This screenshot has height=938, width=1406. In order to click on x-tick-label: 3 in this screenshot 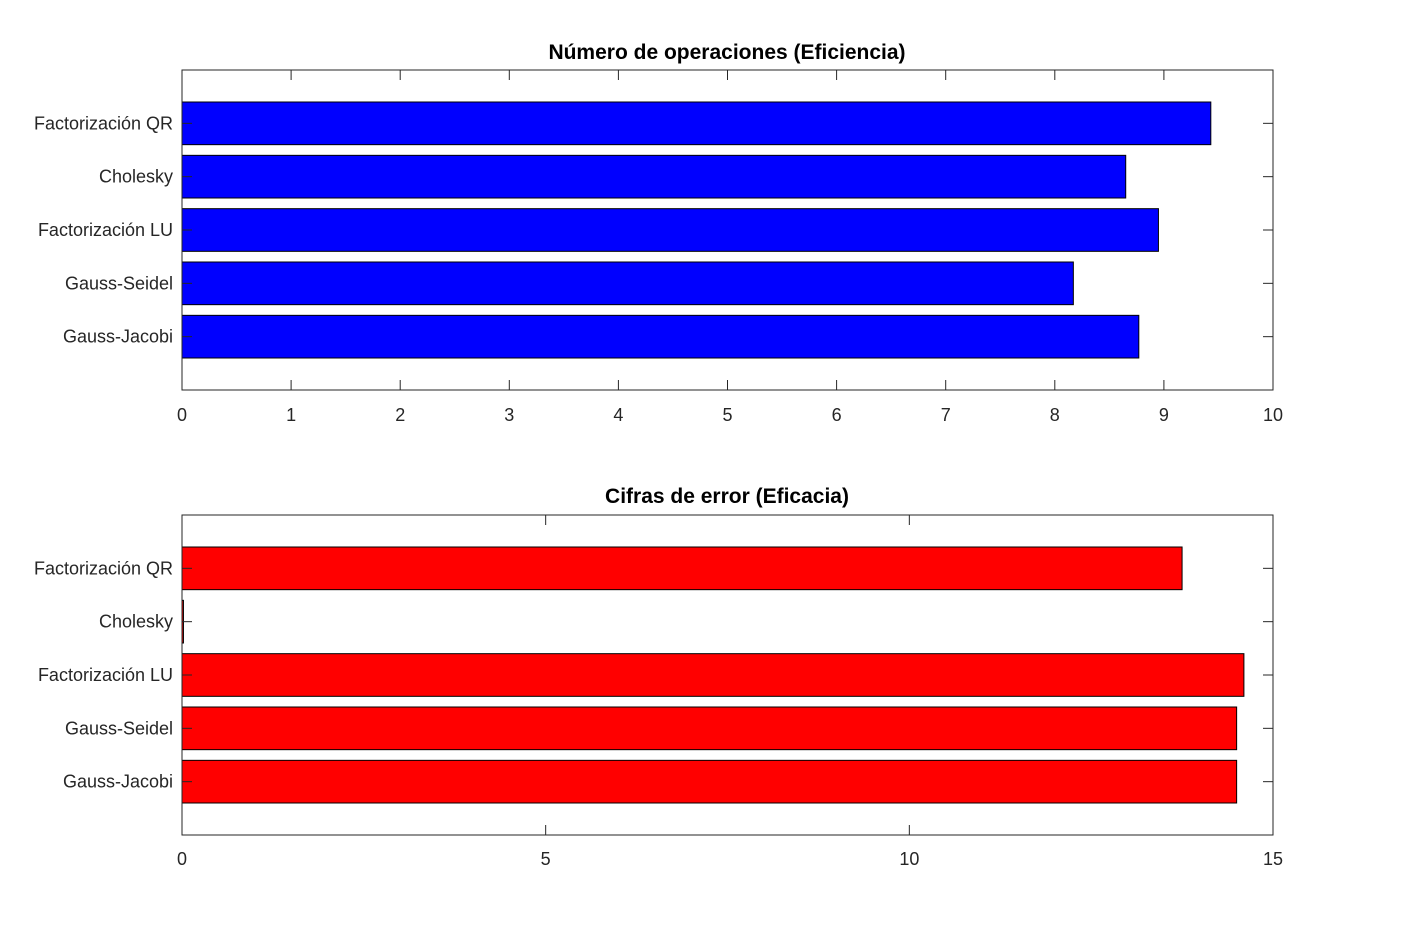, I will do `click(509, 415)`.